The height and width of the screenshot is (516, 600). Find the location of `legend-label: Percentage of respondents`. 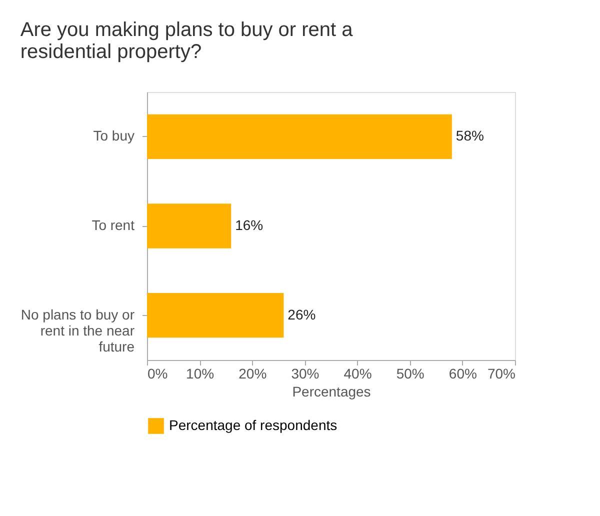

legend-label: Percentage of respondents is located at coordinates (253, 425).